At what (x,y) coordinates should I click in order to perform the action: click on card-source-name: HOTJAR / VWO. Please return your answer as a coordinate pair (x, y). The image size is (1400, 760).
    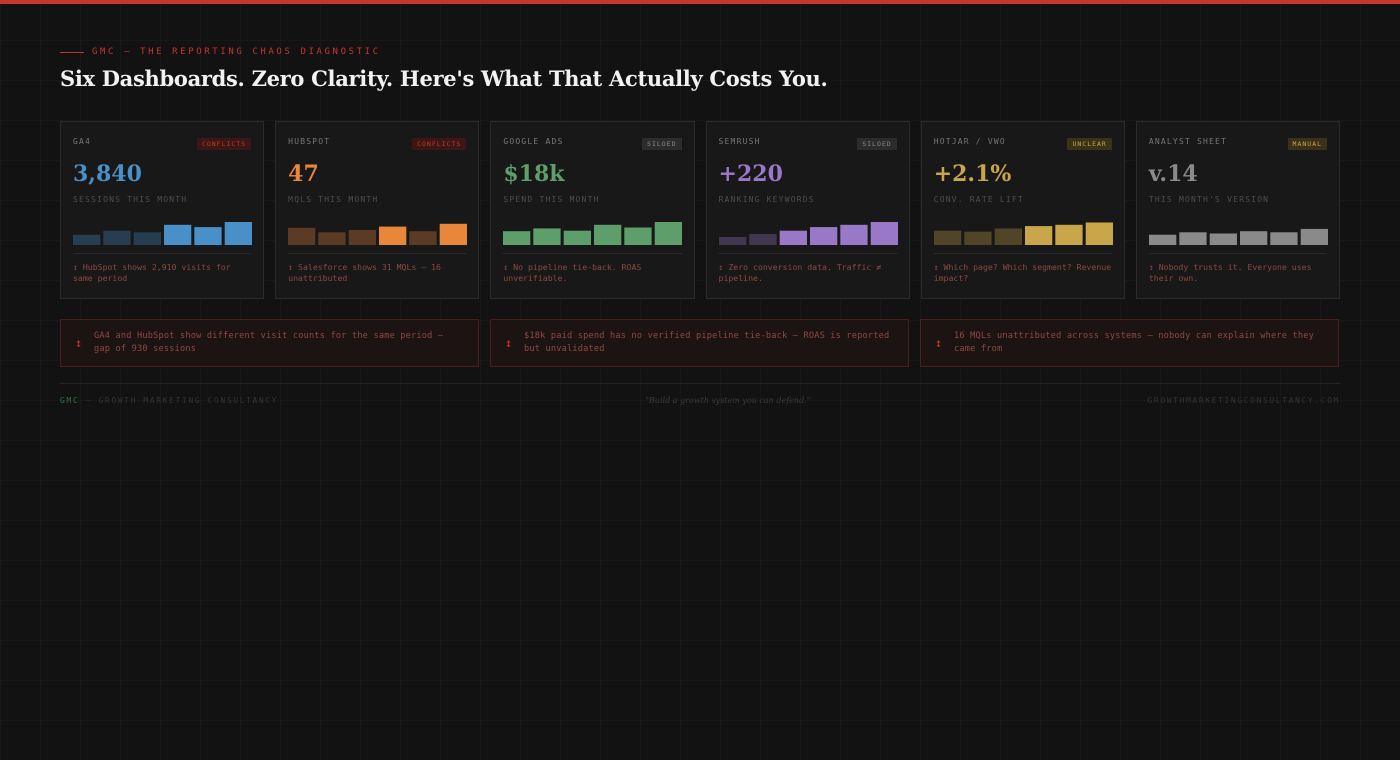
    Looking at the image, I should click on (969, 141).